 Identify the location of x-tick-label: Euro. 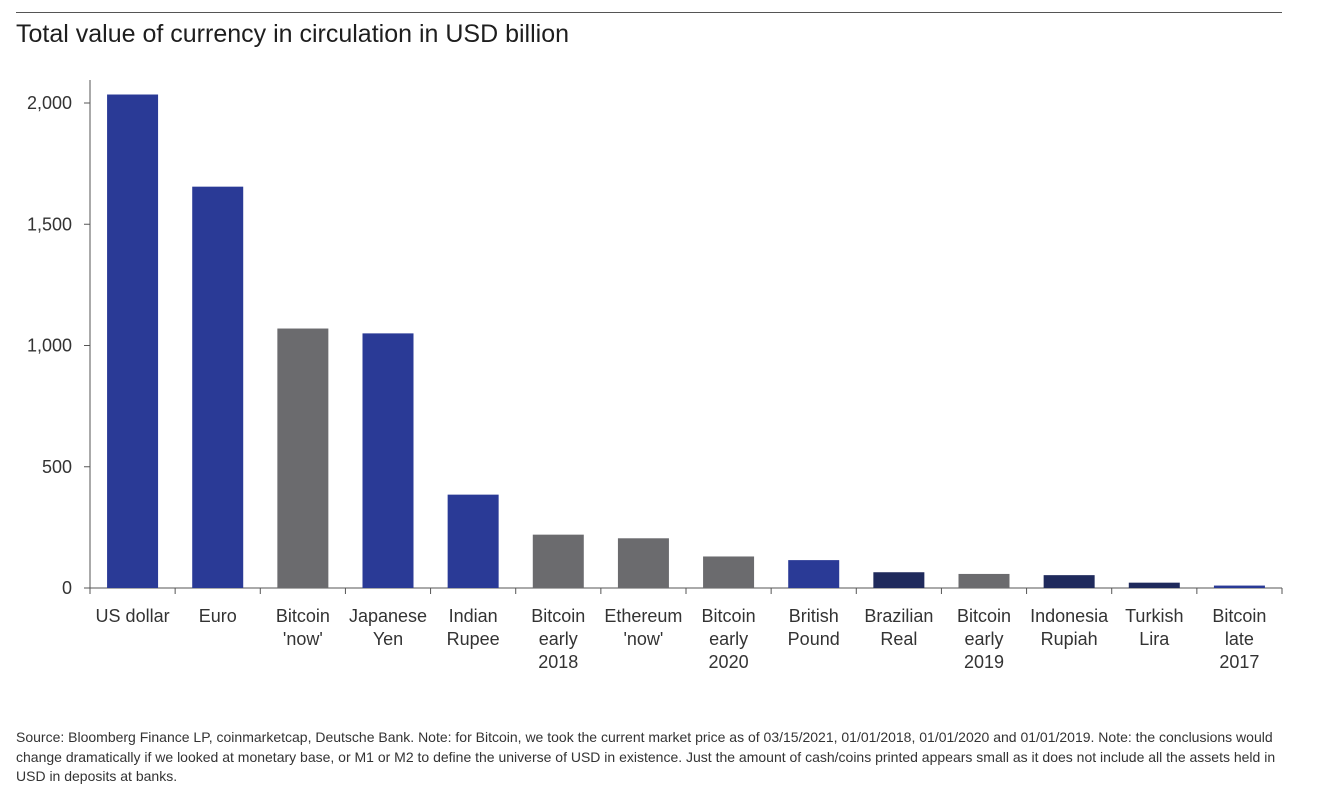
(218, 616).